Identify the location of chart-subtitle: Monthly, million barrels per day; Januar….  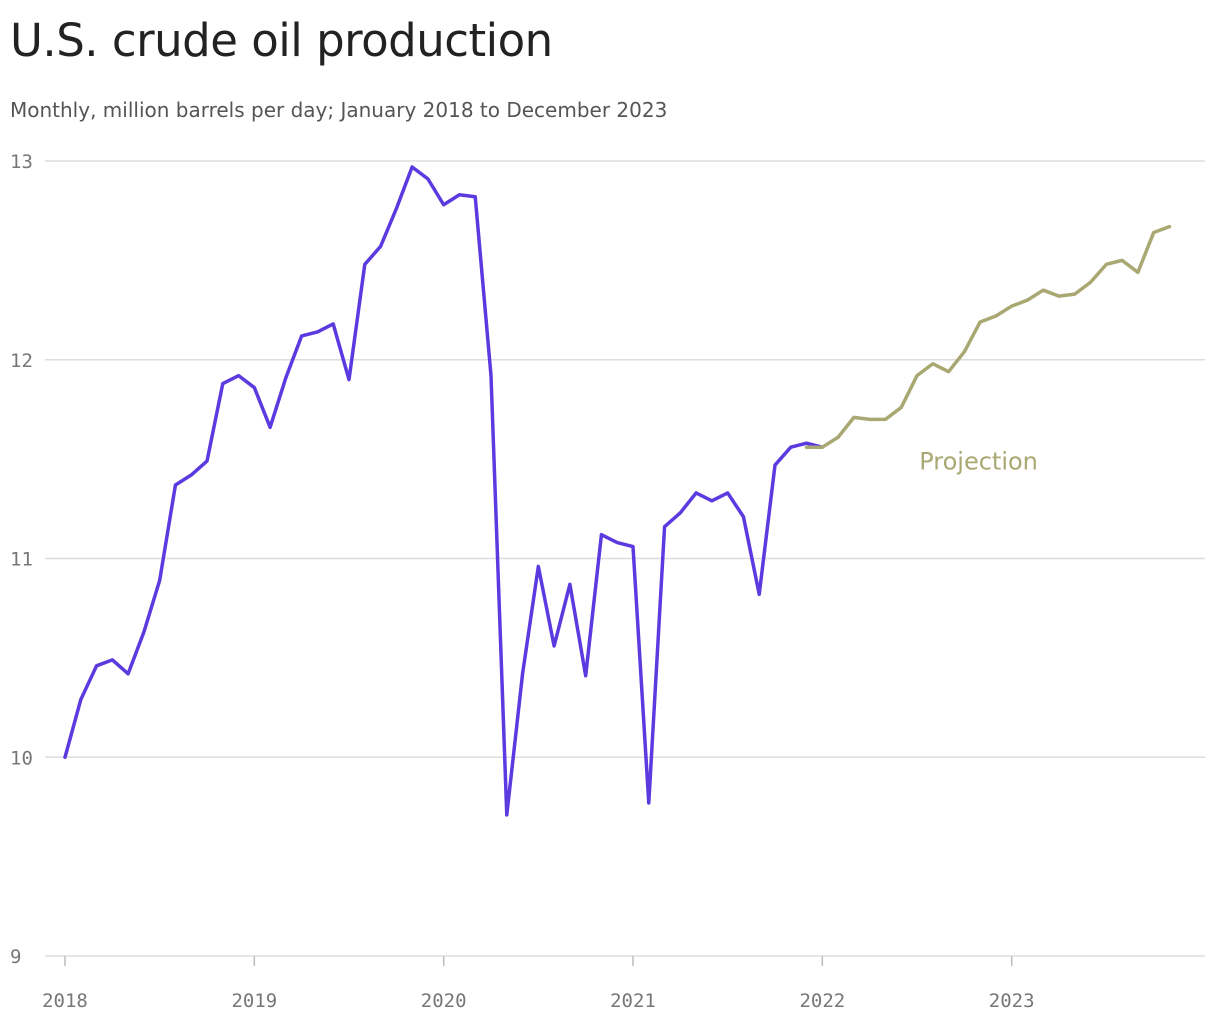
(339, 110).